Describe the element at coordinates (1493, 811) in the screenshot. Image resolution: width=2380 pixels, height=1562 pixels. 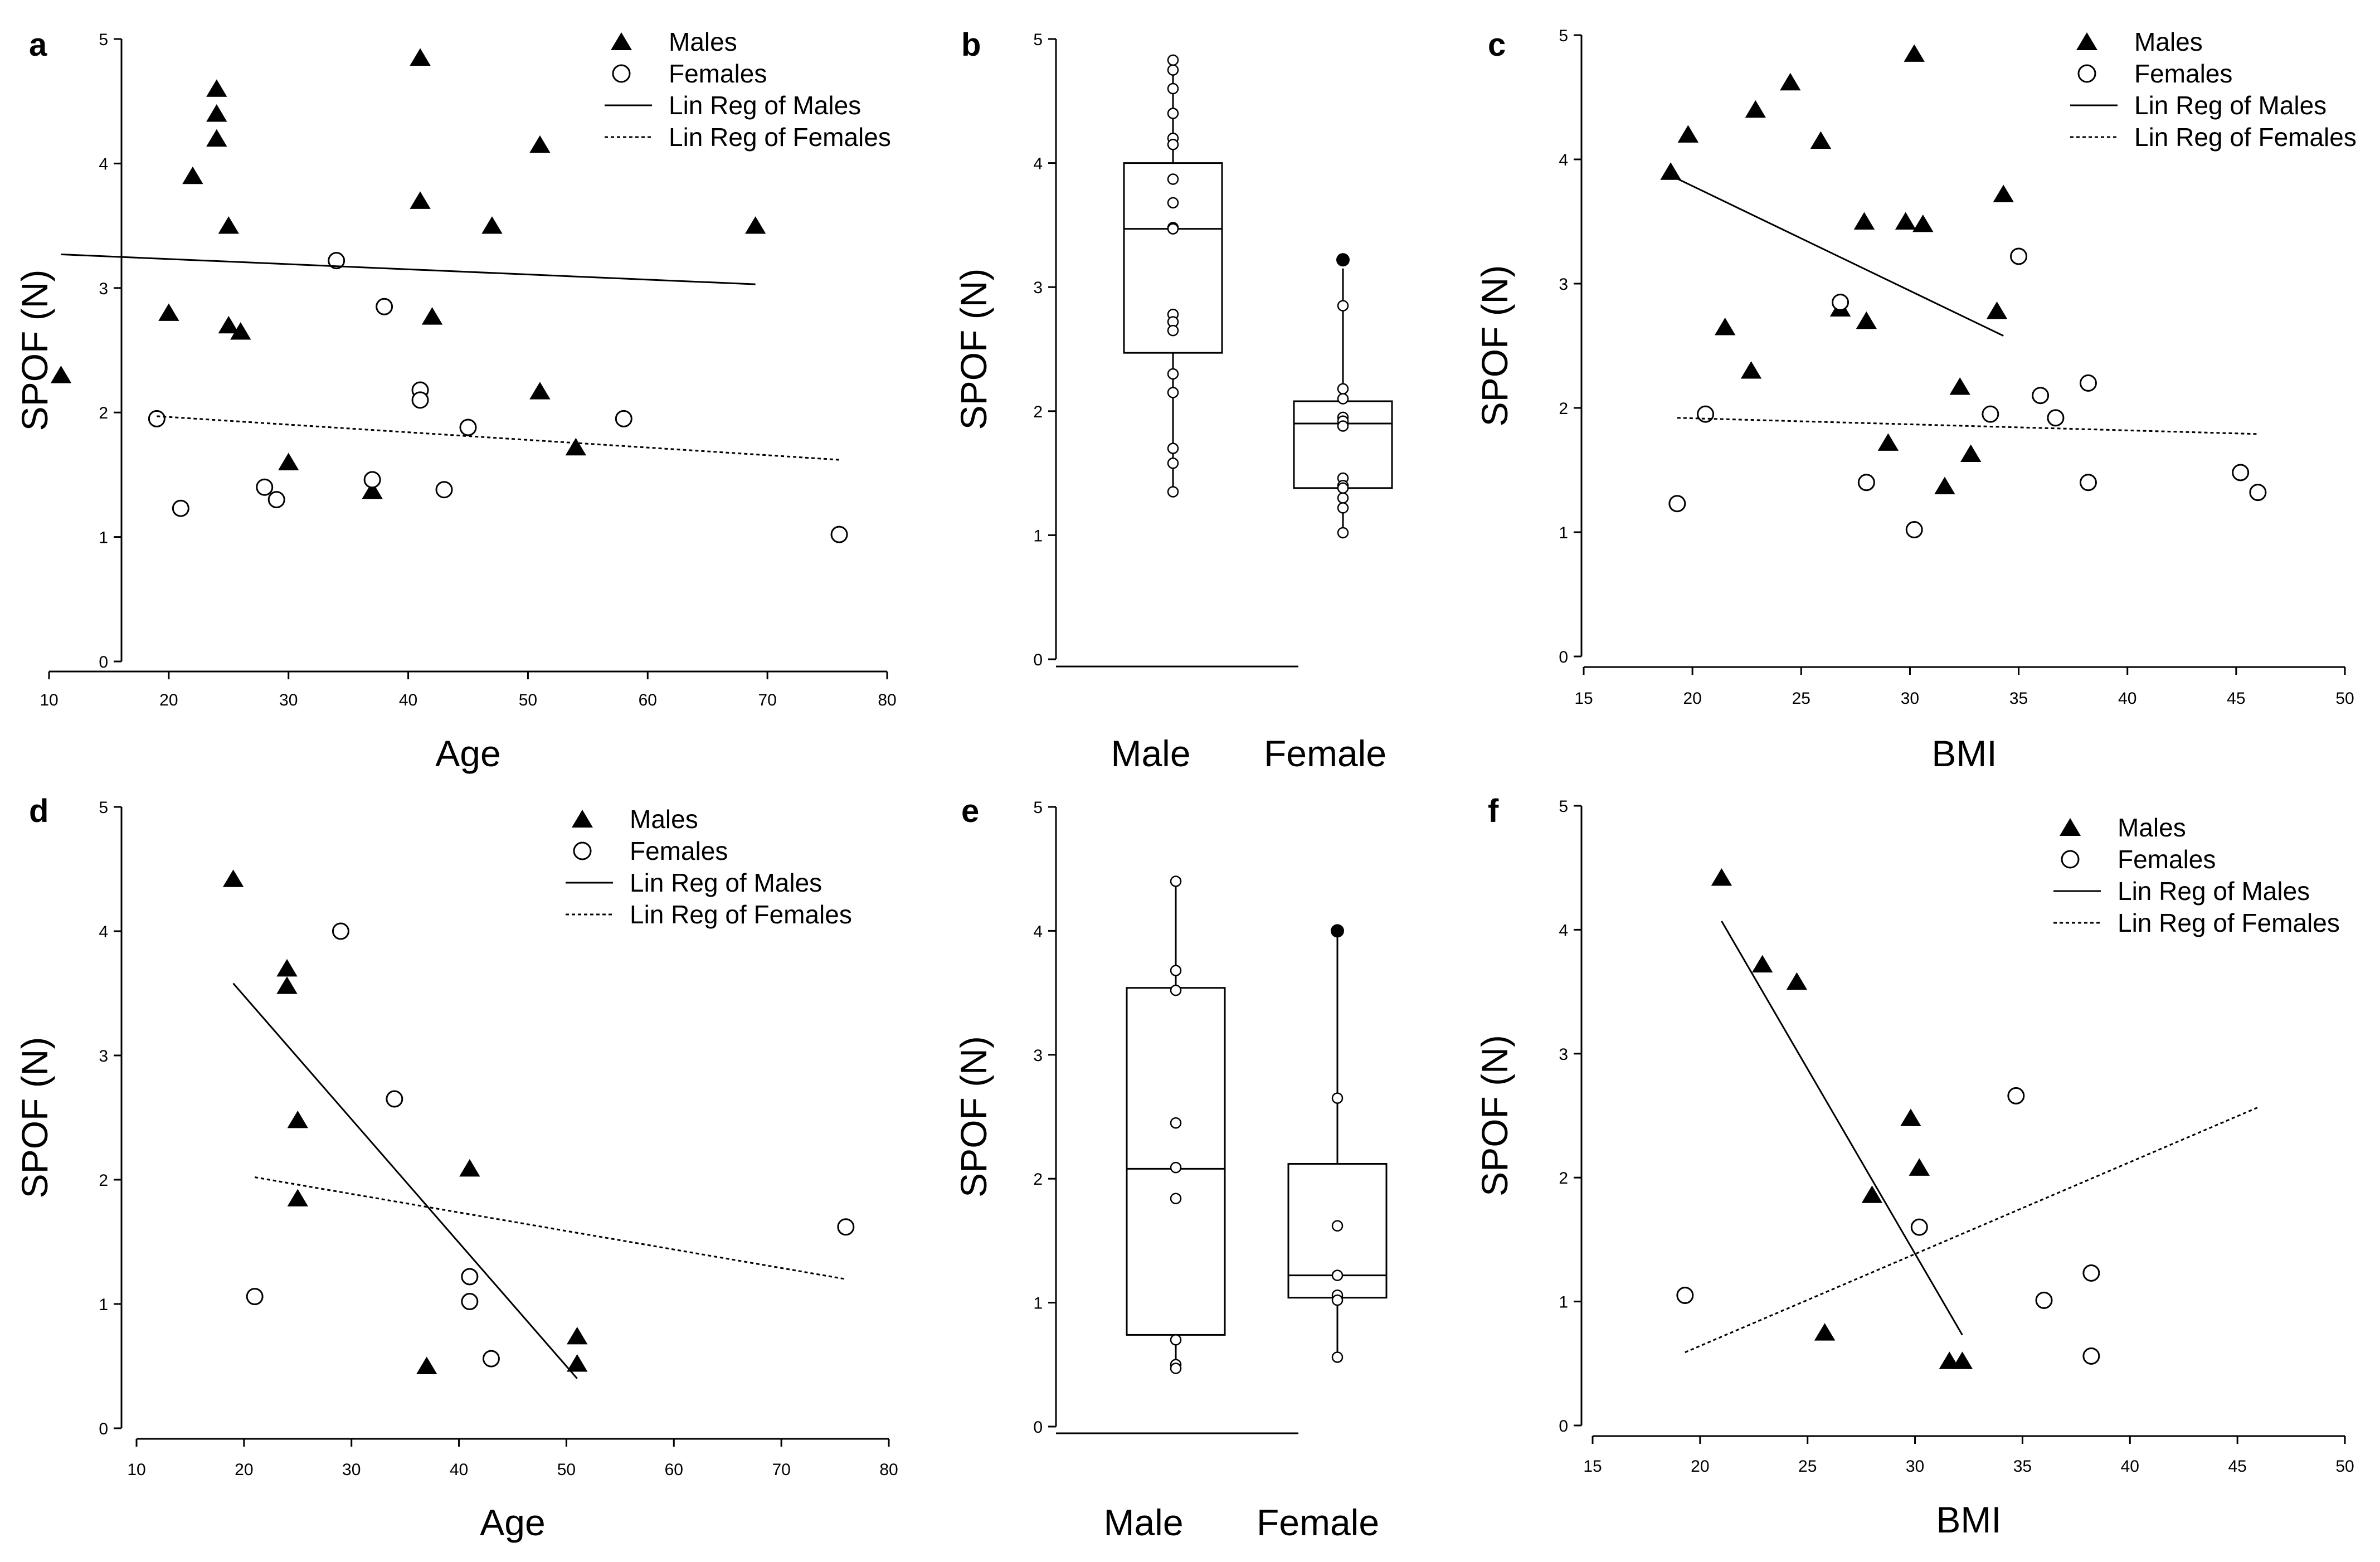
I see `panel-letter: f` at that location.